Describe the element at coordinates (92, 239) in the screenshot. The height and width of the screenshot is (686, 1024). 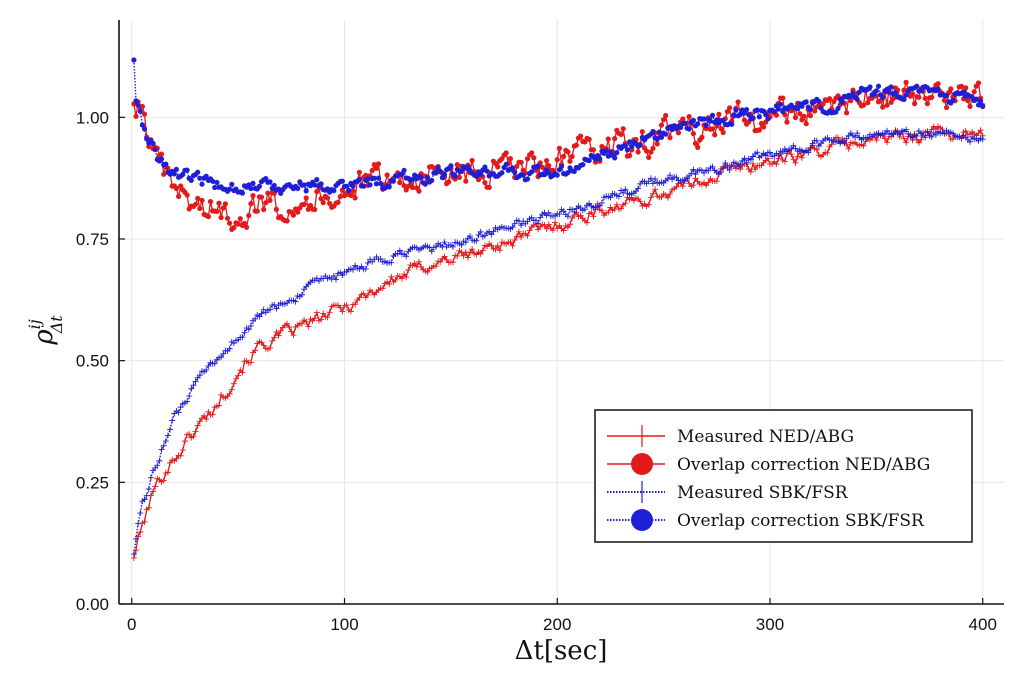
I see `y-tick-label: 0.75` at that location.